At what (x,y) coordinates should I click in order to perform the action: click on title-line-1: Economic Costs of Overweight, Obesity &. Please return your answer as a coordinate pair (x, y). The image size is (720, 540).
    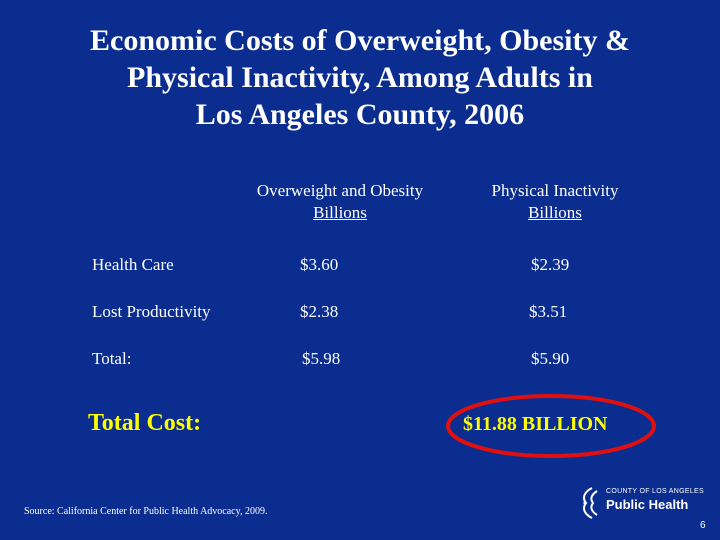
    Looking at the image, I should click on (360, 40).